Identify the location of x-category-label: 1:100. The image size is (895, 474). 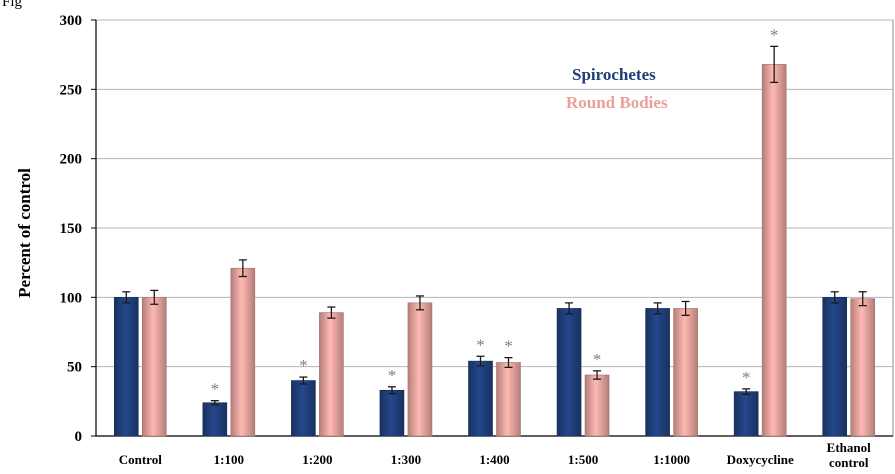
(229, 459).